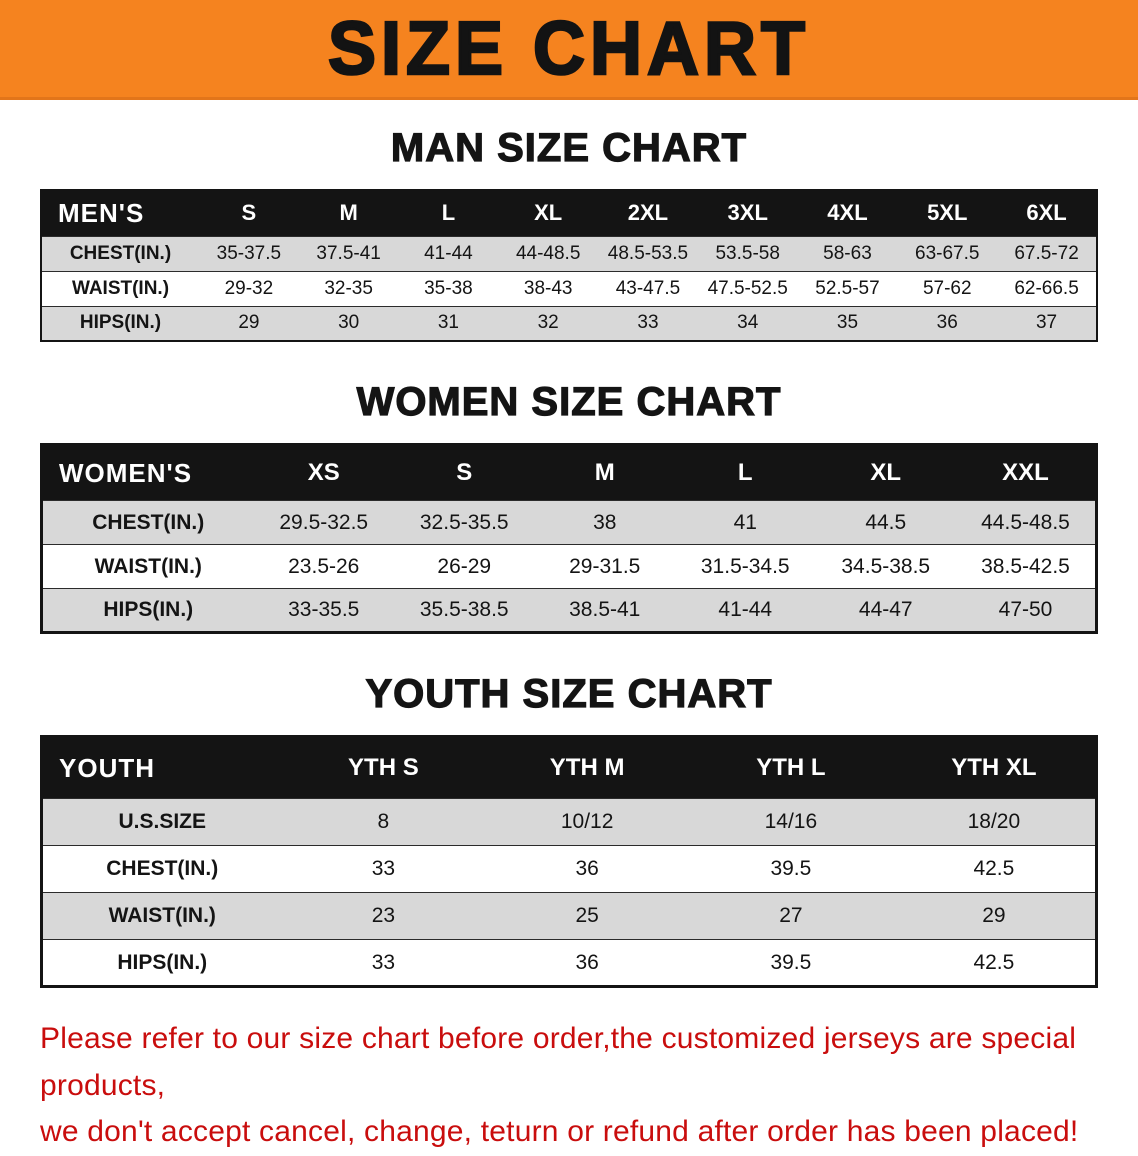  I want to click on women-row-label: CHEST(IN.), so click(148, 522).